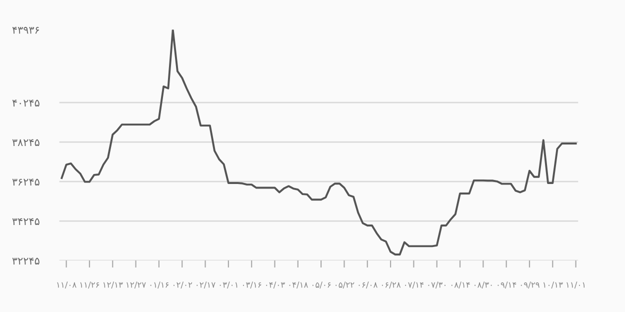 The height and width of the screenshot is (312, 625). What do you see at coordinates (159, 285) in the screenshot?
I see `x-tick-label: ۰۱/۱۶` at bounding box center [159, 285].